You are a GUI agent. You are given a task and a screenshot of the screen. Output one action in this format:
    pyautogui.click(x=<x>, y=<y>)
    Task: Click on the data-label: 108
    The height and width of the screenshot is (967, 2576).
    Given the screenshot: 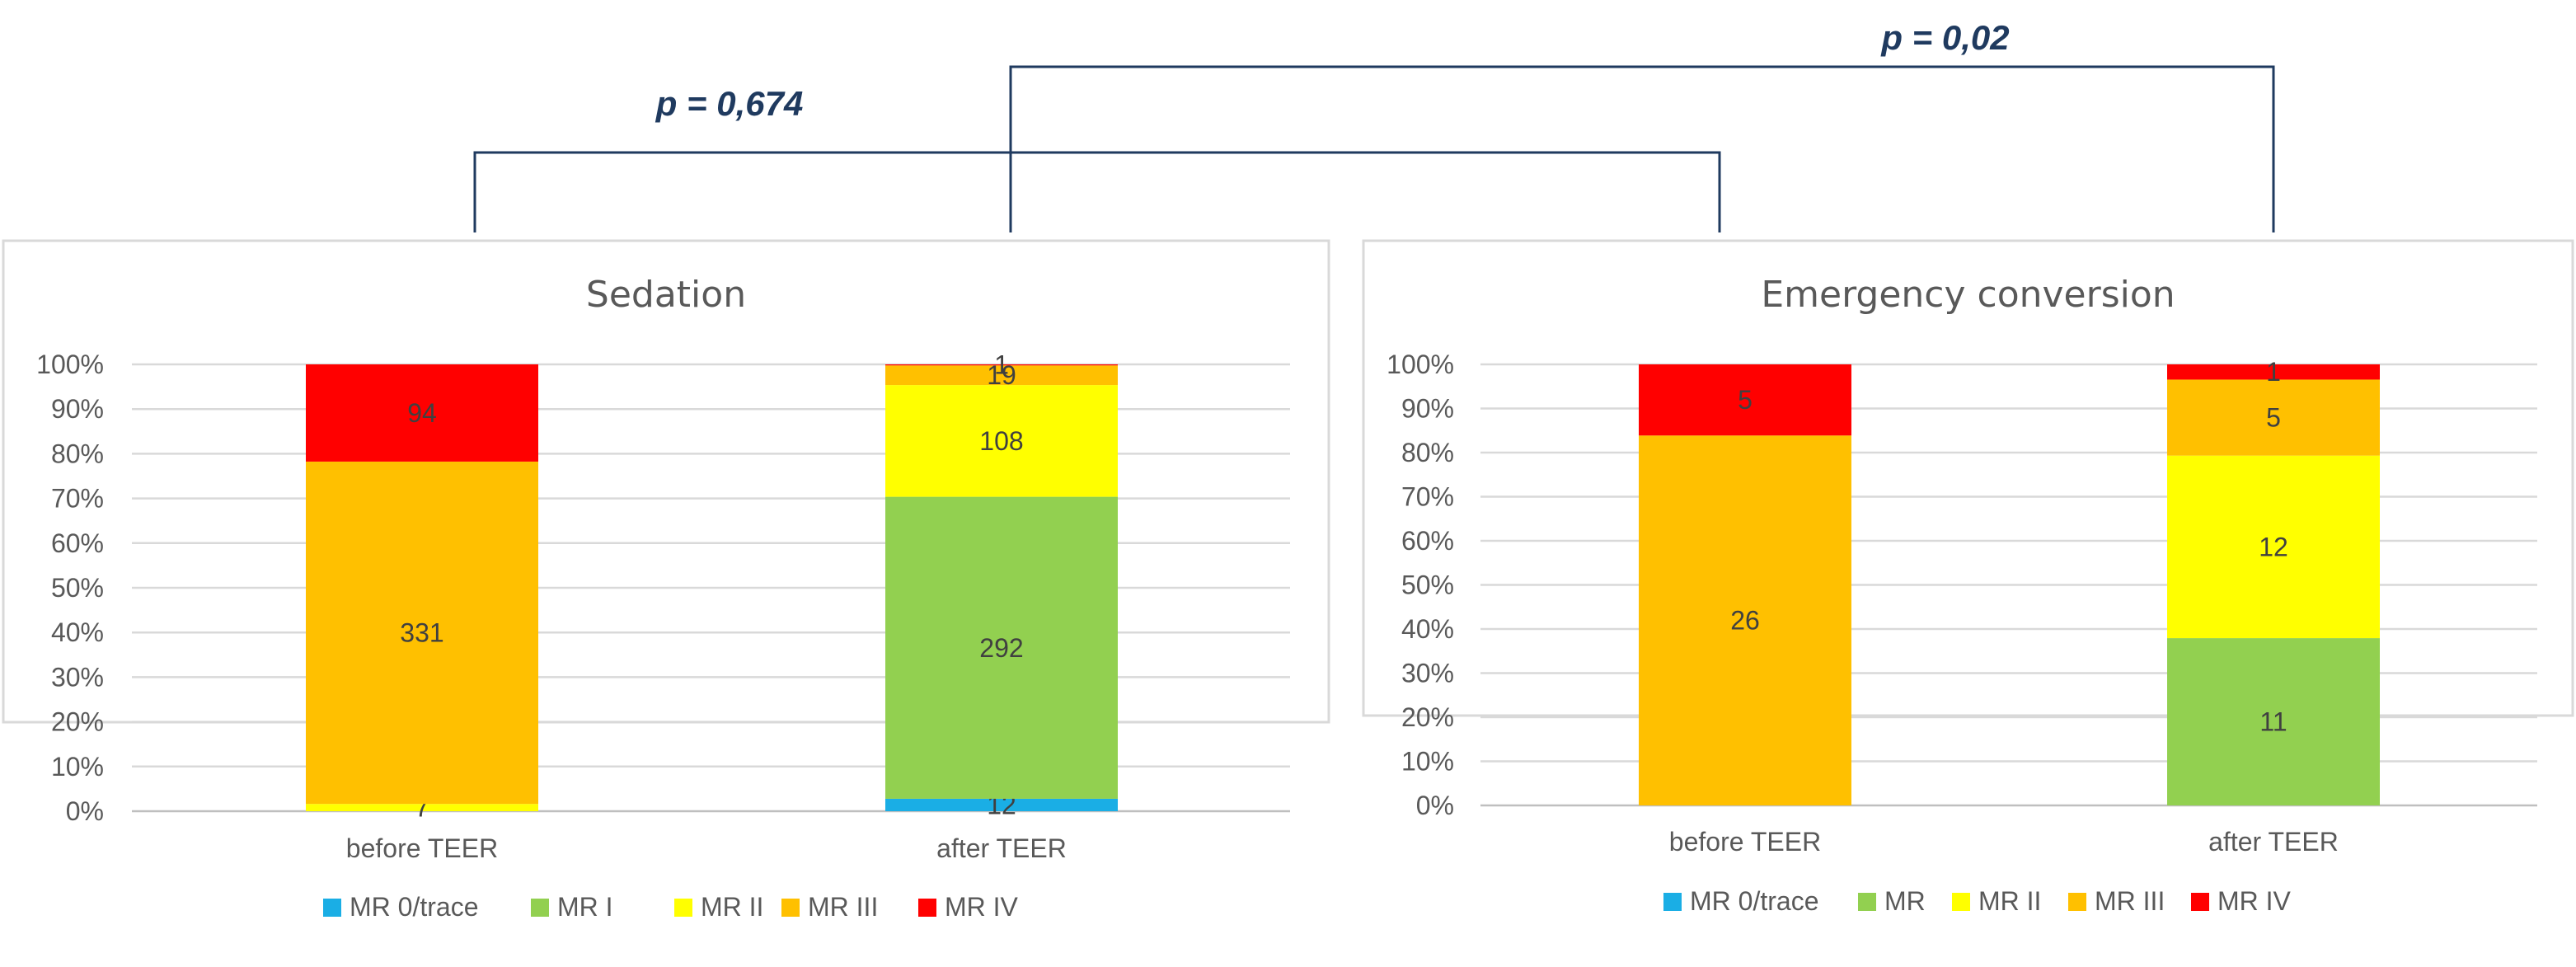 What is the action you would take?
    pyautogui.click(x=1001, y=441)
    